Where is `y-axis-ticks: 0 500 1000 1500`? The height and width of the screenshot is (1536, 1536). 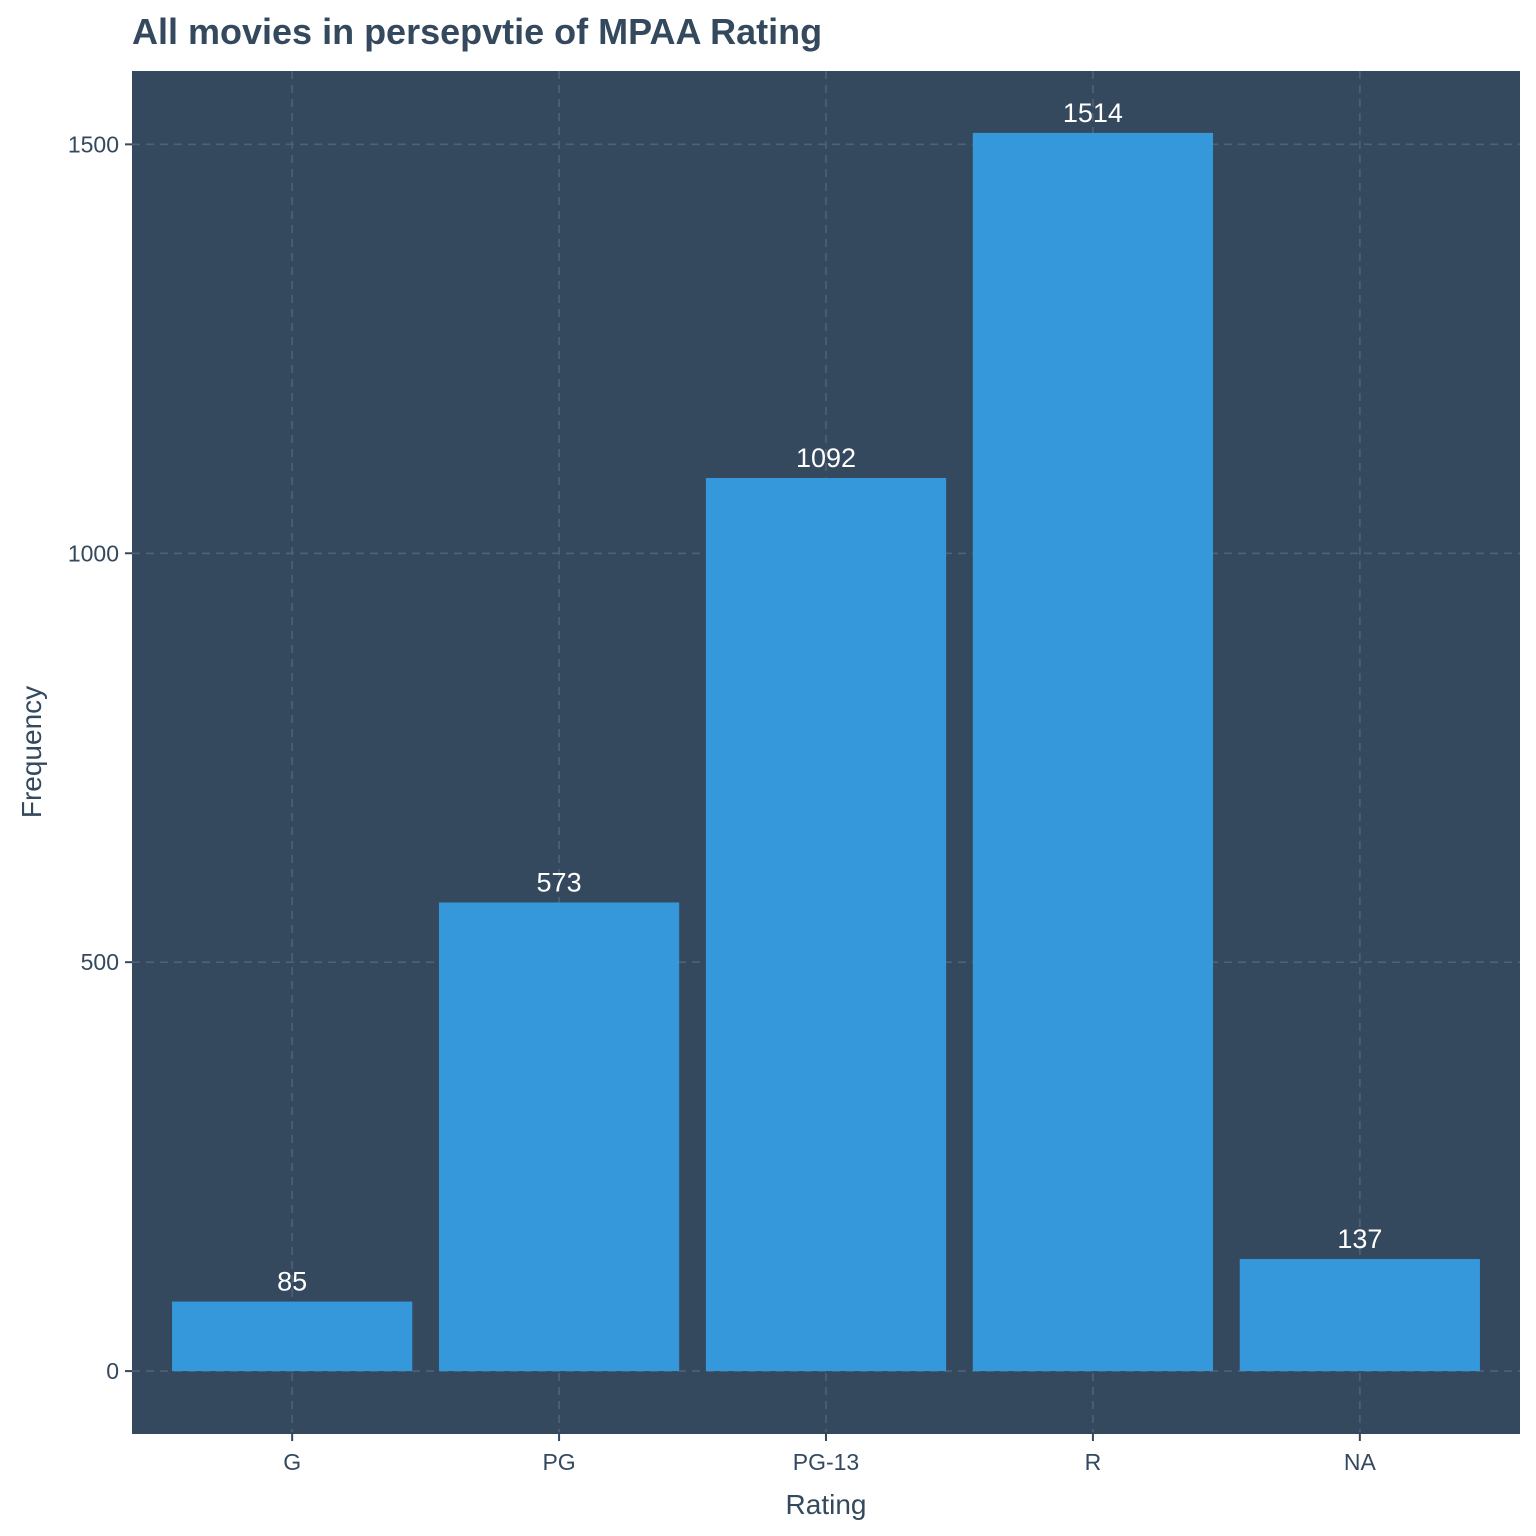 y-axis-ticks: 0 500 1000 1500 is located at coordinates (100, 757).